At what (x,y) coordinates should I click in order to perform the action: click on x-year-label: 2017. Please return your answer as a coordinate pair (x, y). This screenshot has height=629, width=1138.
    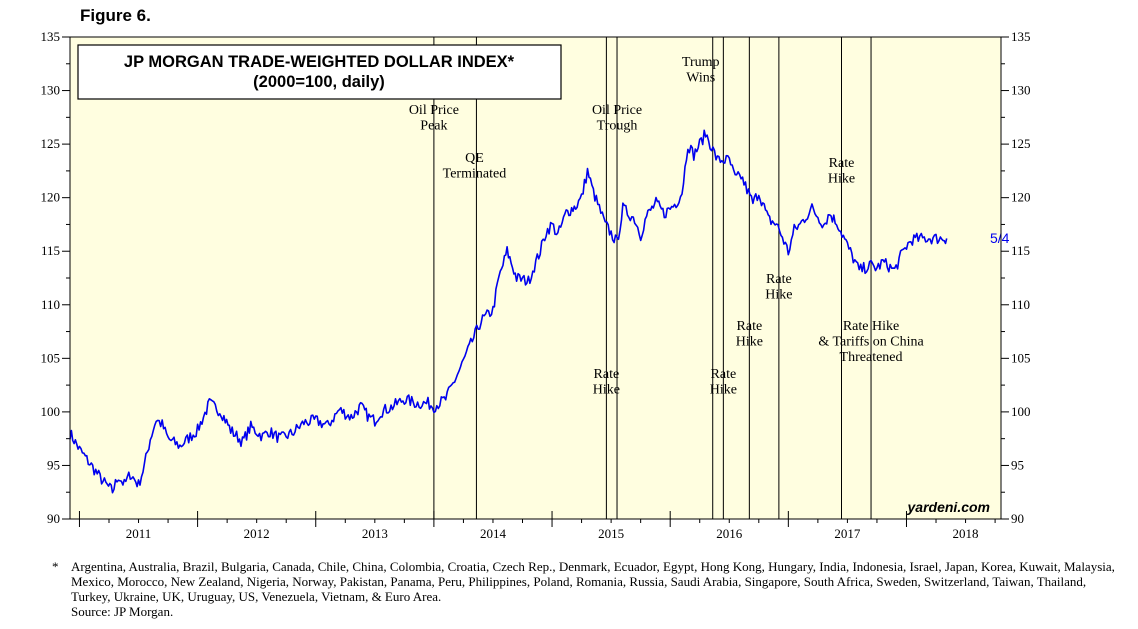
    Looking at the image, I should click on (847, 533).